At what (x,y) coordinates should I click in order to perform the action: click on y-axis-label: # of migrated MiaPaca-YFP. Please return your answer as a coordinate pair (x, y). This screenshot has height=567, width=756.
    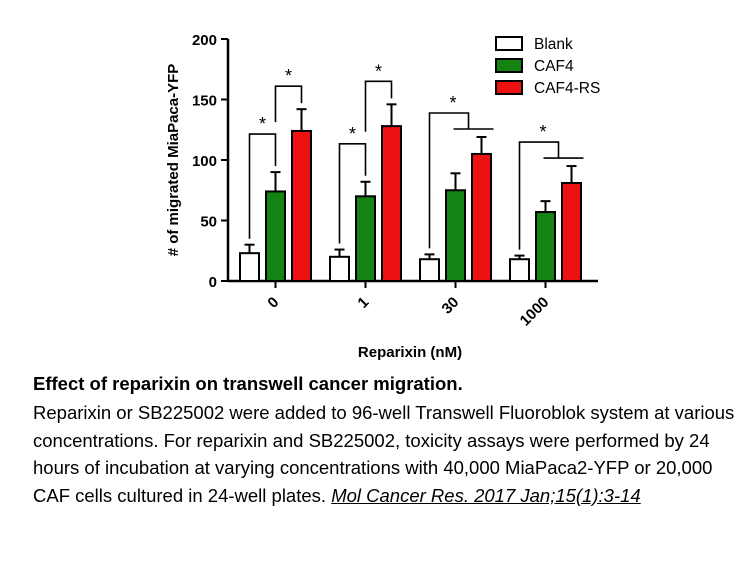
    Looking at the image, I should click on (173, 160).